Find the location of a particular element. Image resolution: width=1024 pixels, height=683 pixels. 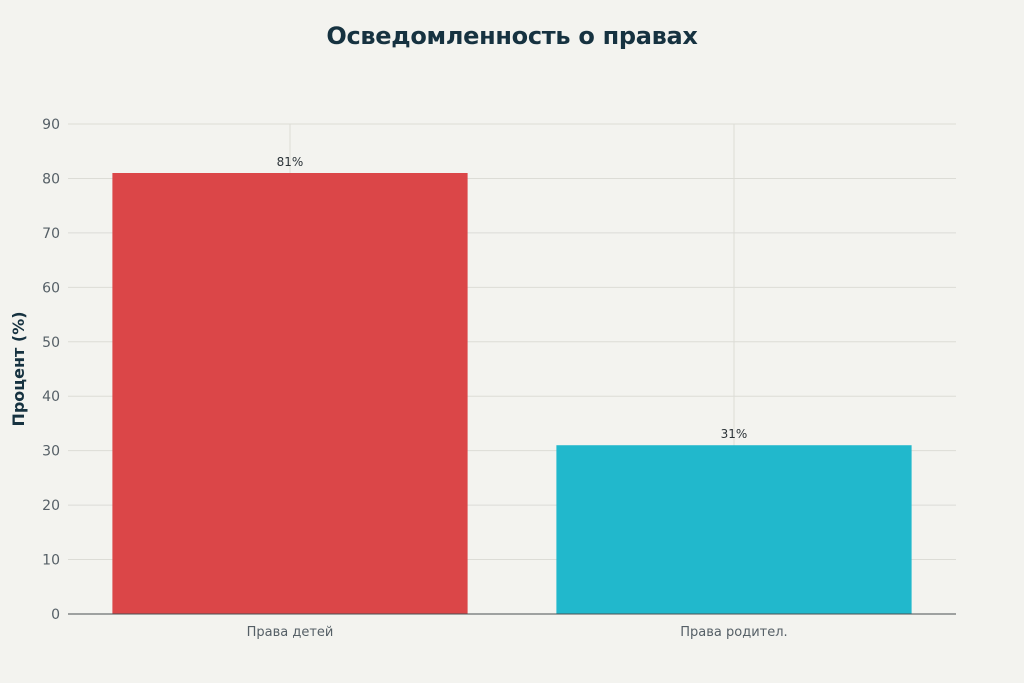

y-tick-label: 0 is located at coordinates (55, 615).